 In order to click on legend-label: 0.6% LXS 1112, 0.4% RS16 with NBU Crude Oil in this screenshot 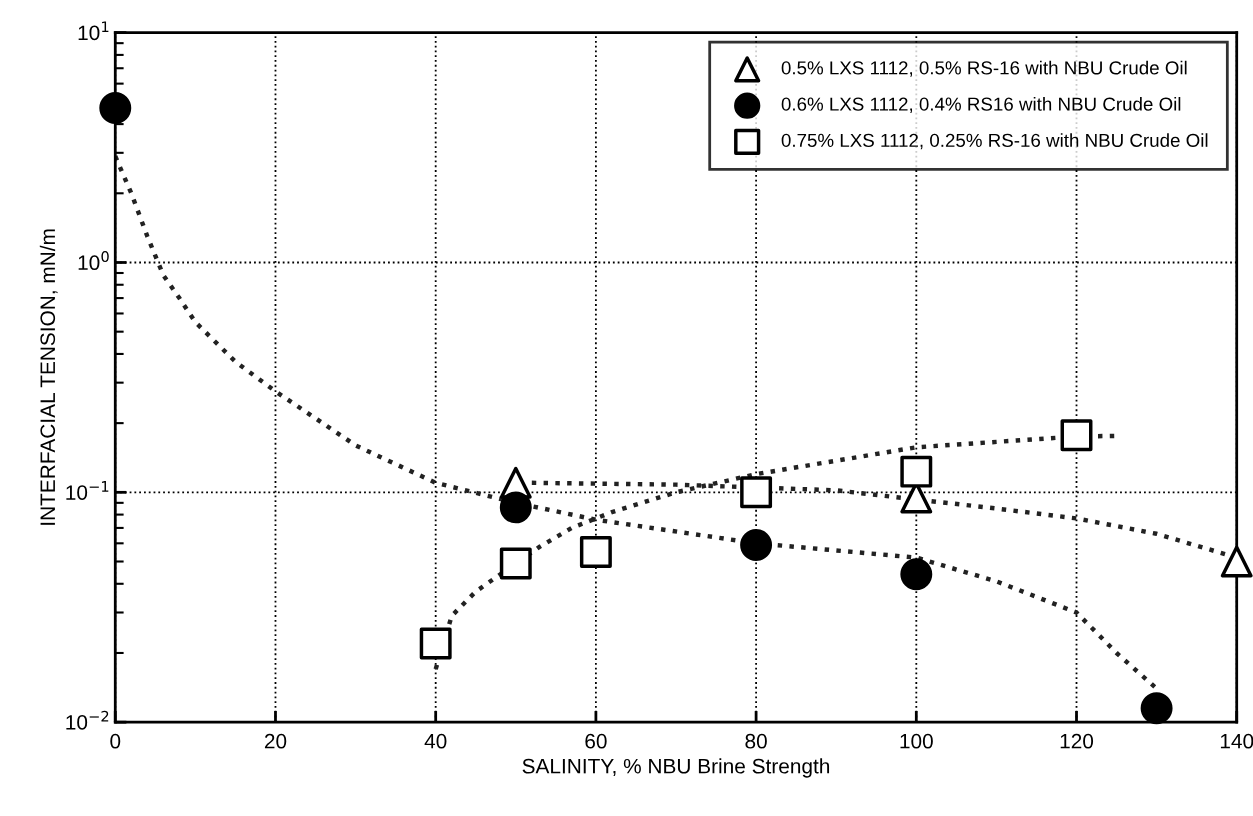, I will do `click(981, 104)`.